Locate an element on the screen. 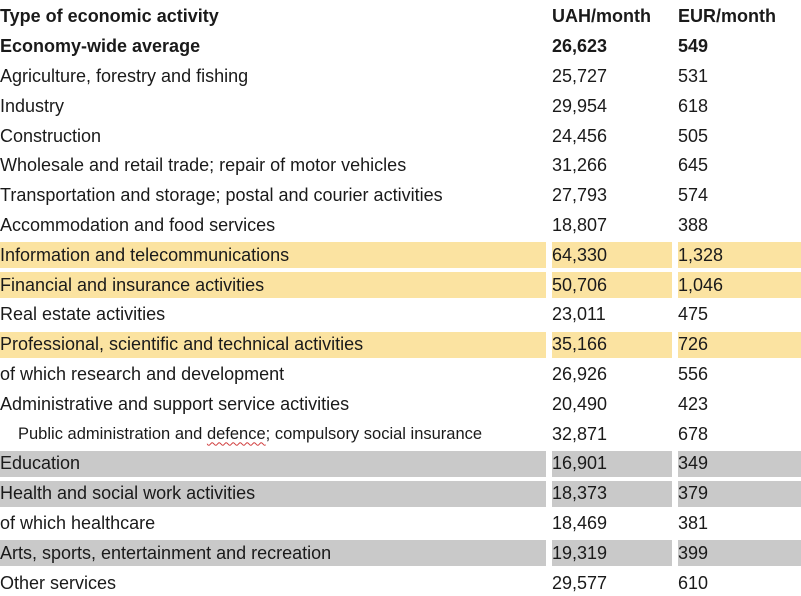 This screenshot has height=596, width=801. table-row-construction: Construction 24,456 505 is located at coordinates (400, 135).